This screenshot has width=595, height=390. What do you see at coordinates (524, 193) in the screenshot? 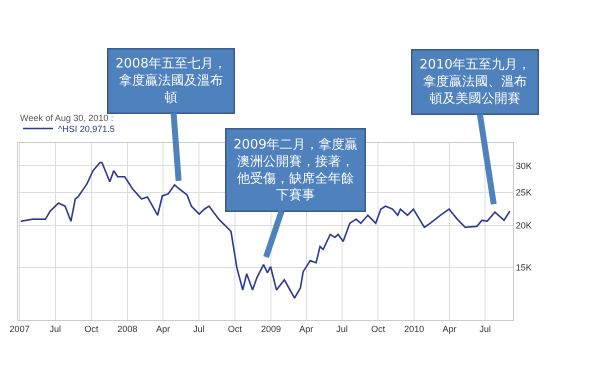
I see `y-tick-label: 25K` at bounding box center [524, 193].